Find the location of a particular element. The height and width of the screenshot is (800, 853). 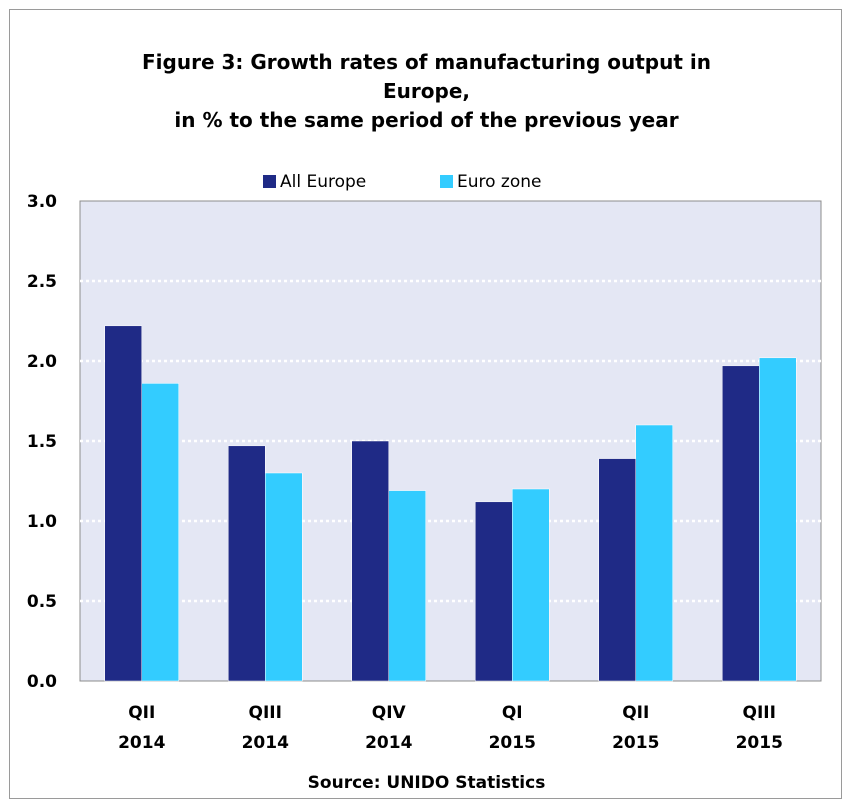

legend-item-euro-zone: Euro zone is located at coordinates (491, 182).